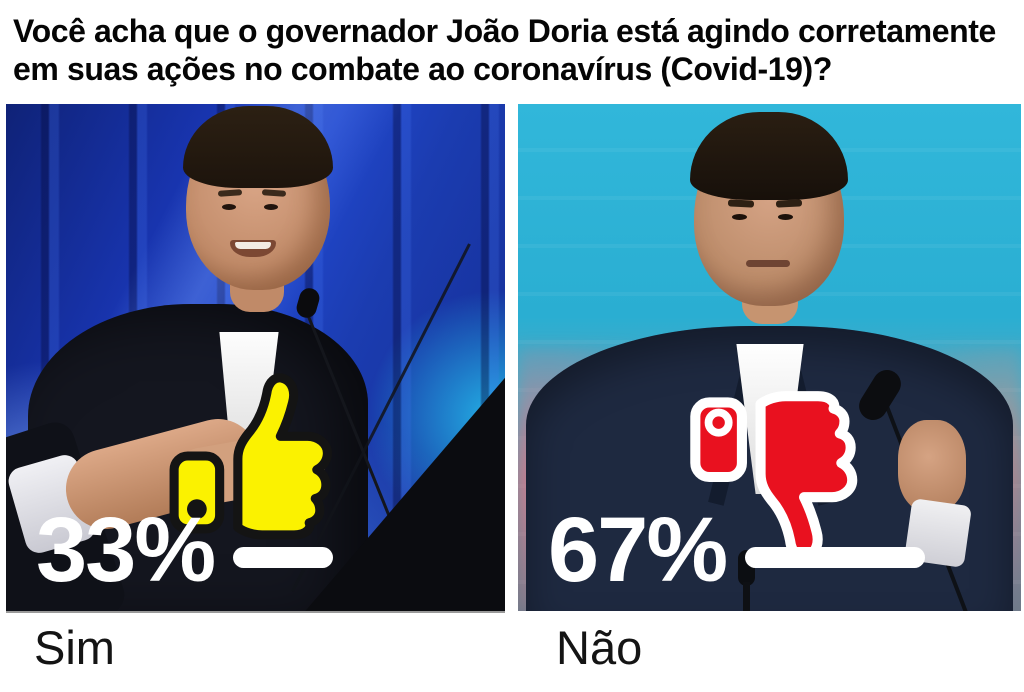 The height and width of the screenshot is (692, 1024). What do you see at coordinates (932, 466) in the screenshot?
I see `hand-holding-mic` at bounding box center [932, 466].